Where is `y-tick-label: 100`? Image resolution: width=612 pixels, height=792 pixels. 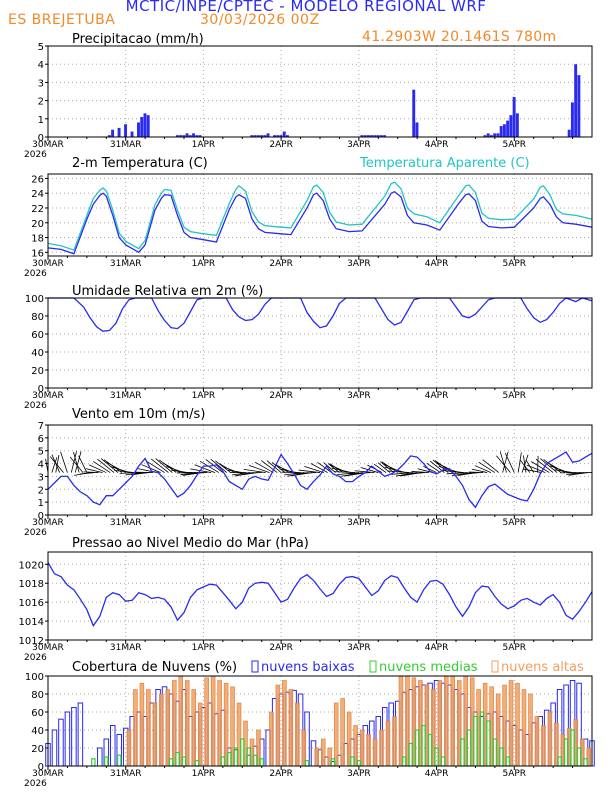 y-tick-label: 100 is located at coordinates (34, 299).